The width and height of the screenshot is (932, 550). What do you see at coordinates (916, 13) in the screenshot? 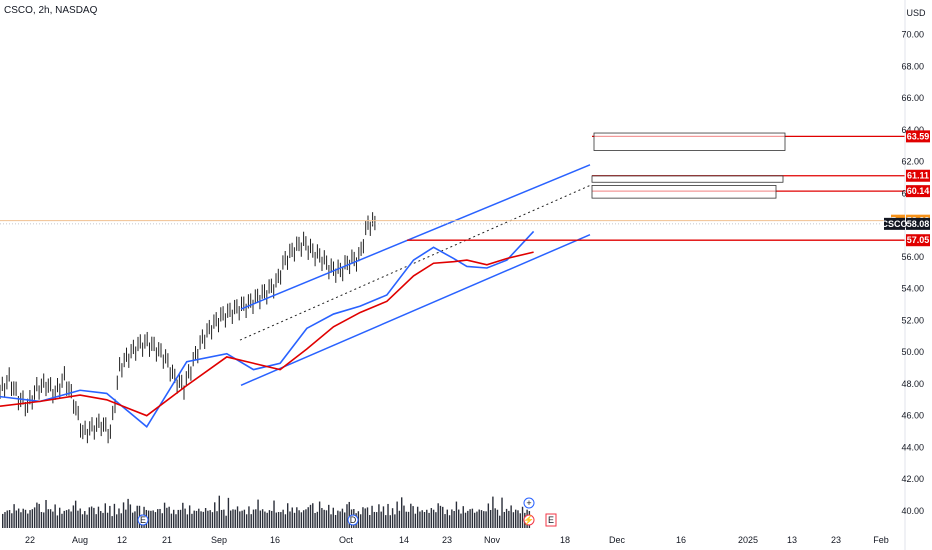
I see `currency-label: USD` at bounding box center [916, 13].